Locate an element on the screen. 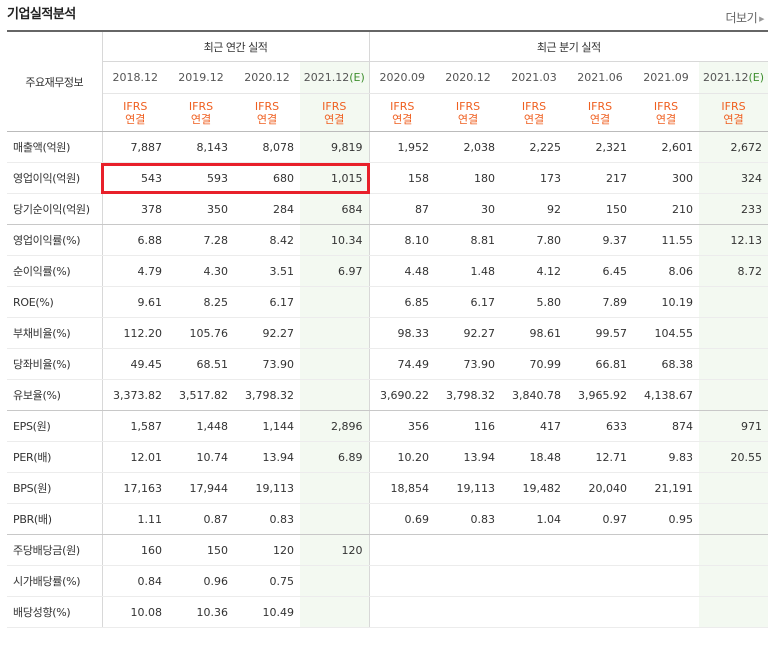  value-cell: 3,798.32 is located at coordinates (468, 395).